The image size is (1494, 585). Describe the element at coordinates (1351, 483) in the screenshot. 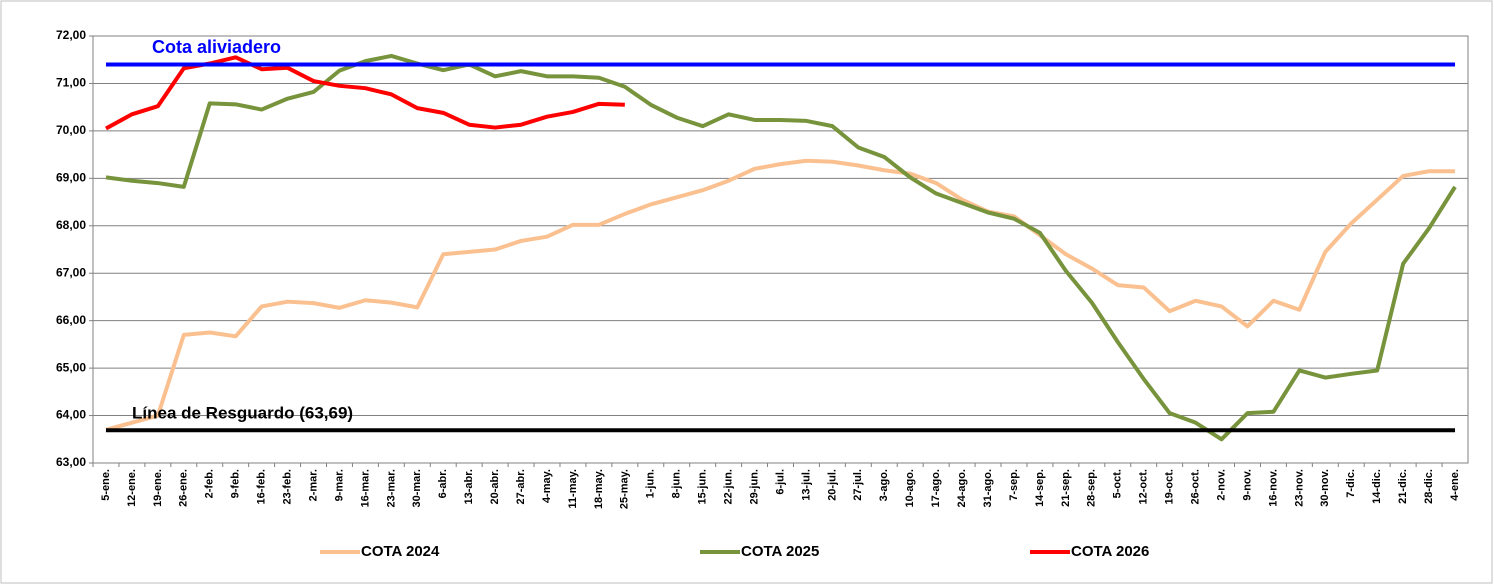

I see `x-tick-label: 7-dic.` at that location.